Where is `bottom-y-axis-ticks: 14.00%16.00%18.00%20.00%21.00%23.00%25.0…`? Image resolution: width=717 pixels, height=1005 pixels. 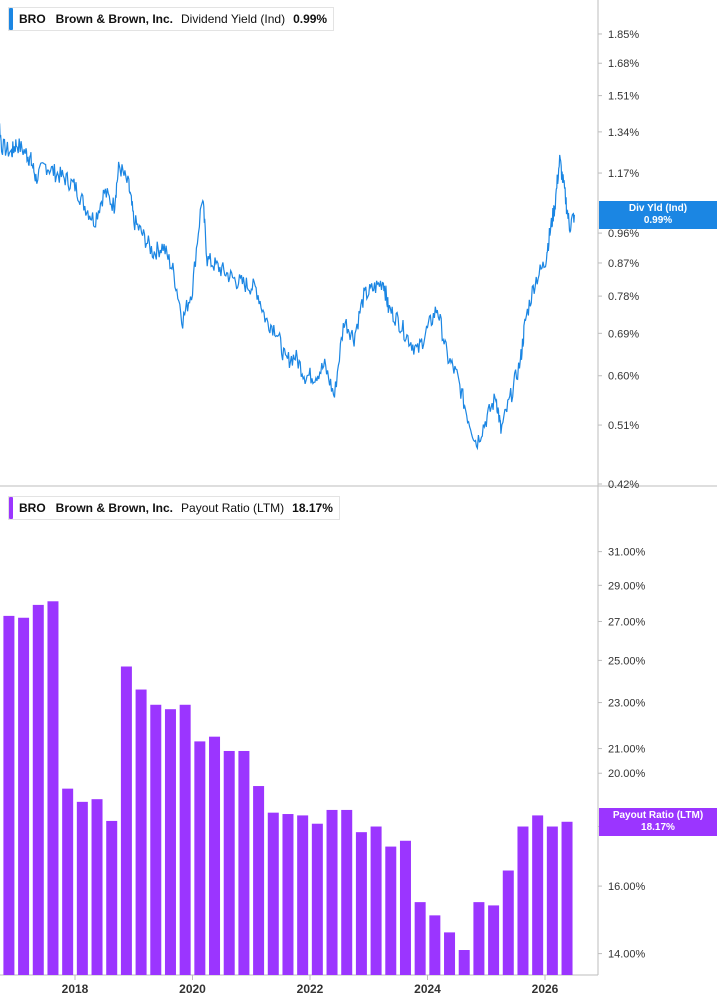 bottom-y-axis-ticks: 14.00%16.00%18.00%20.00%21.00%23.00%25.0… is located at coordinates (622, 754).